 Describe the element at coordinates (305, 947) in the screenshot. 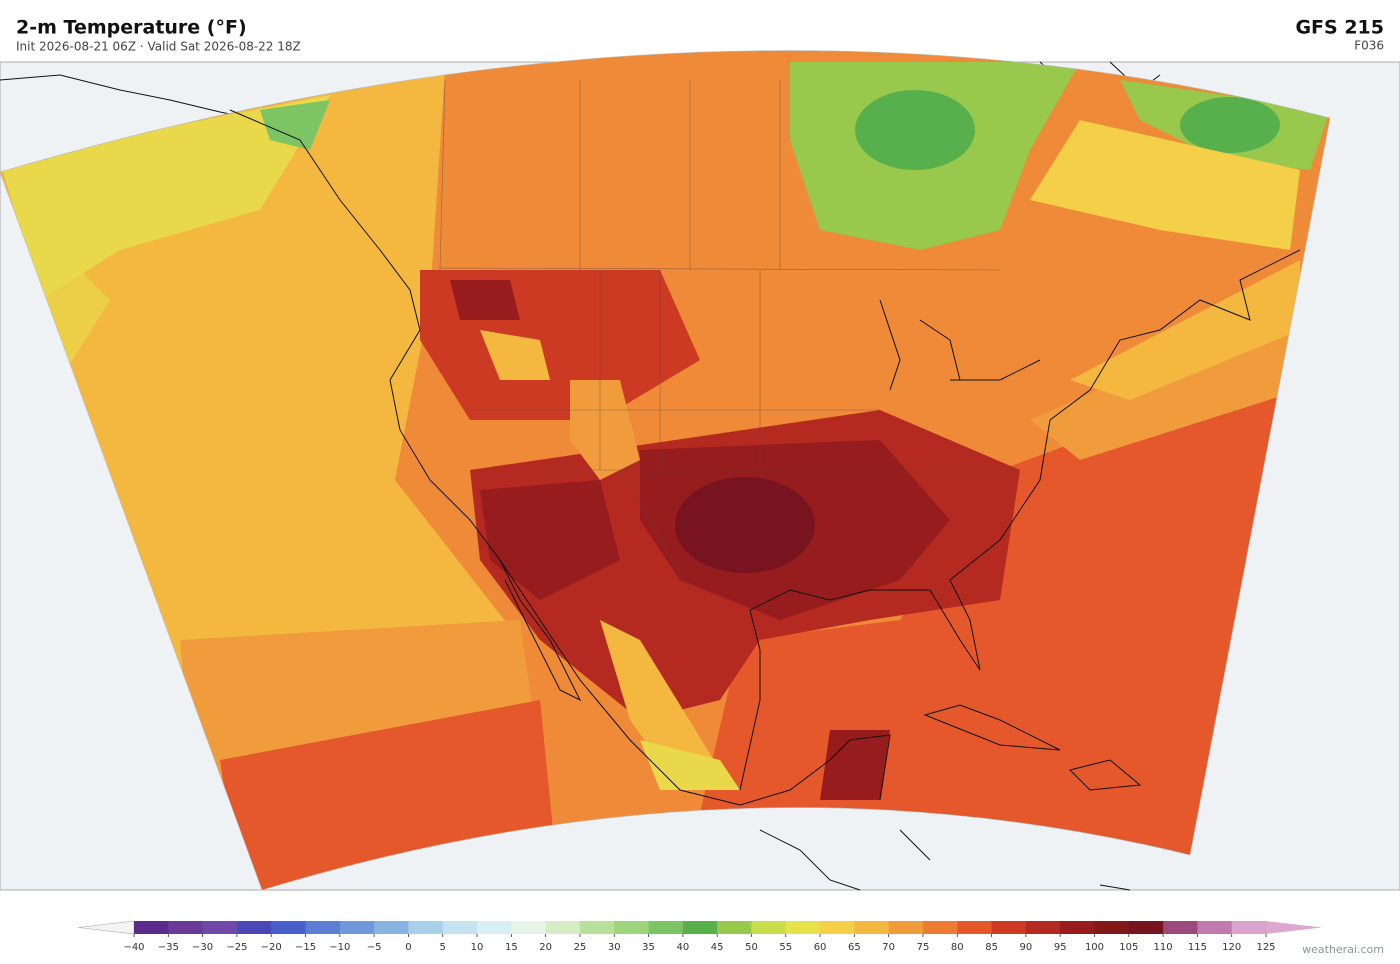

I see `colorbar-tick-label: −15` at that location.